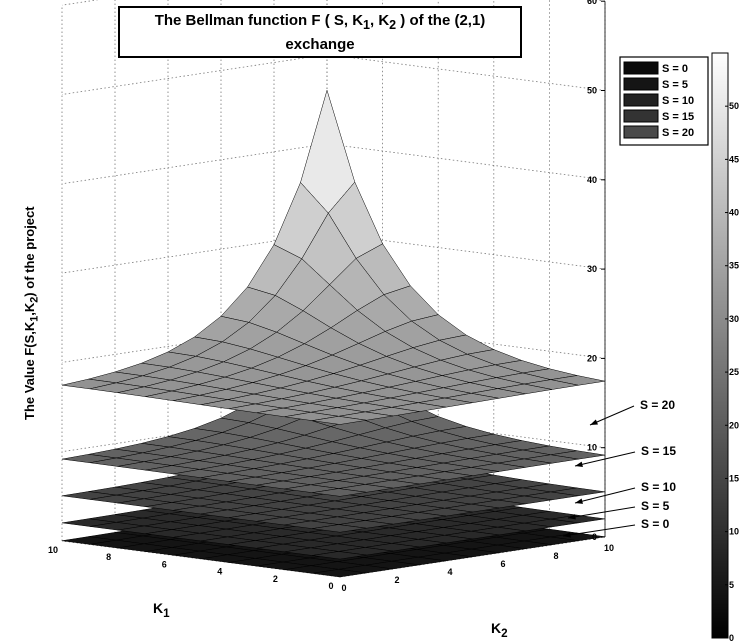 Image resolution: width=745 pixels, height=643 pixels. I want to click on legend-entry: S = 10, so click(678, 101).